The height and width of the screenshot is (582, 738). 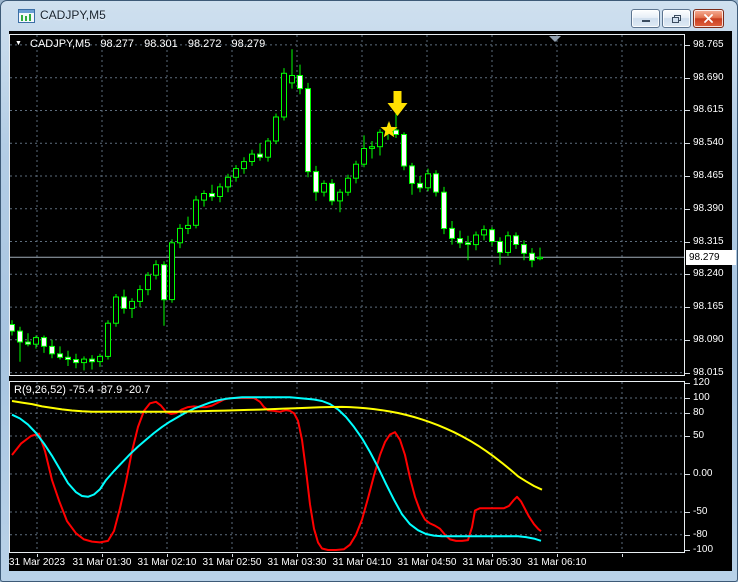 What do you see at coordinates (397, 103) in the screenshot?
I see `sell-arrow-icon` at bounding box center [397, 103].